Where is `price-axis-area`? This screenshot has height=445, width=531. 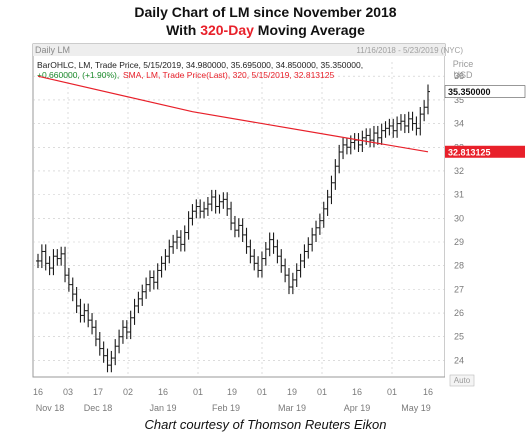
price-axis-area is located at coordinates (485, 221).